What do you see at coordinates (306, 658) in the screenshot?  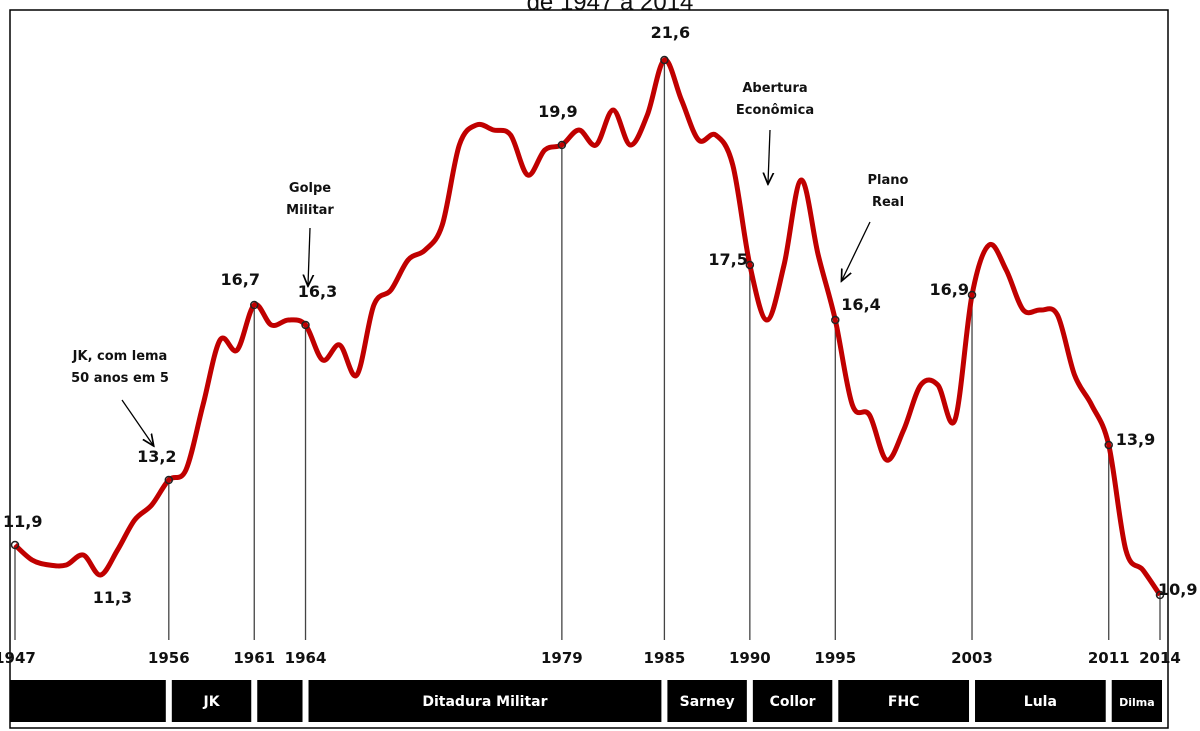 I see `x-tick-label: 1964` at bounding box center [306, 658].